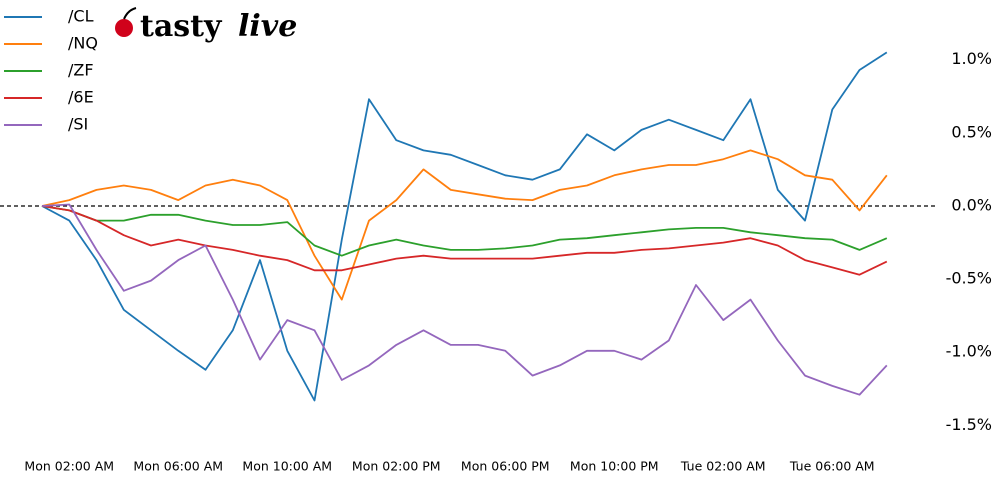  What do you see at coordinates (81, 16) in the screenshot?
I see `legend-label: /CL` at bounding box center [81, 16].